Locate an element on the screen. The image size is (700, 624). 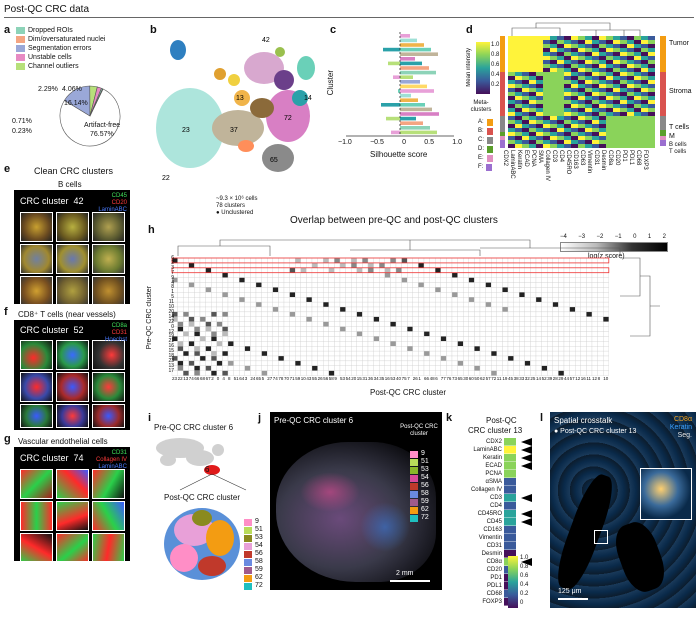
silhouette-bar is located at coordinates (415, 128).